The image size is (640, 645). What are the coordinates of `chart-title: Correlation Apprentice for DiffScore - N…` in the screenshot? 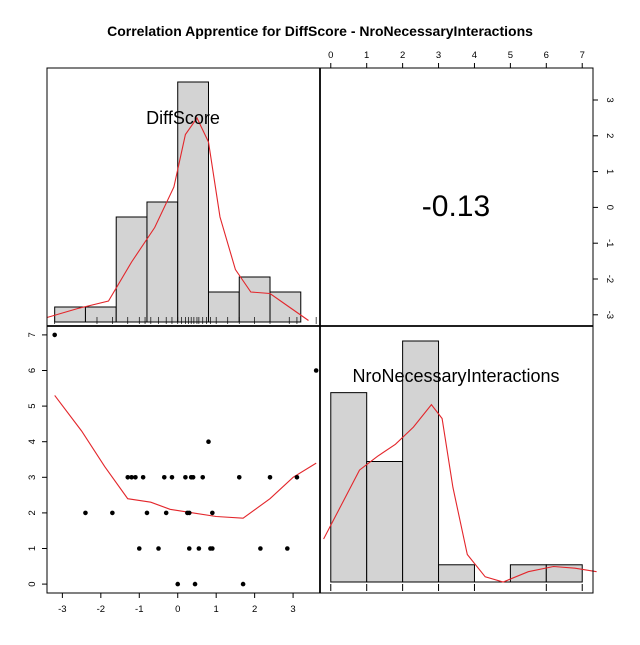 It's located at (320, 31).